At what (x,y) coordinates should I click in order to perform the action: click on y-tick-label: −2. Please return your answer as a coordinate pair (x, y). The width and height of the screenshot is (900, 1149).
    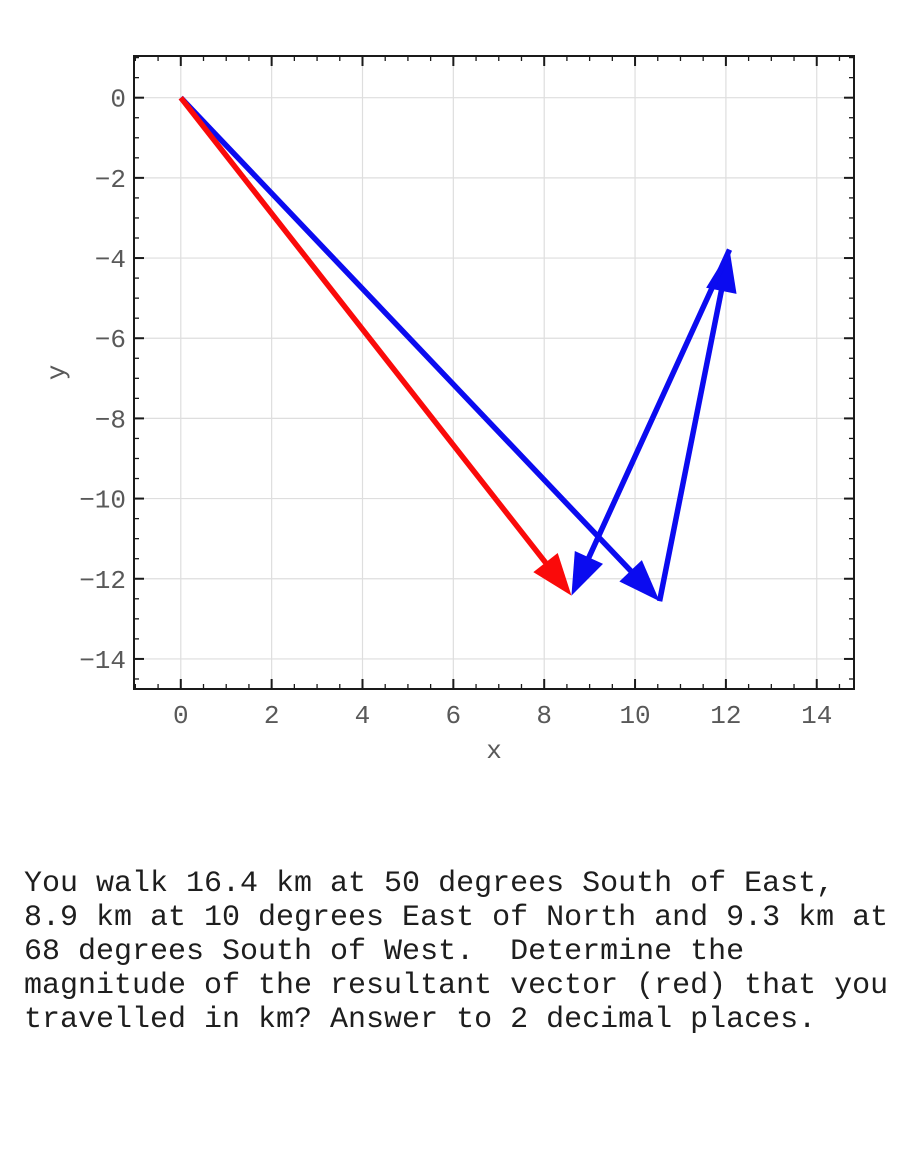
    Looking at the image, I should click on (110, 180).